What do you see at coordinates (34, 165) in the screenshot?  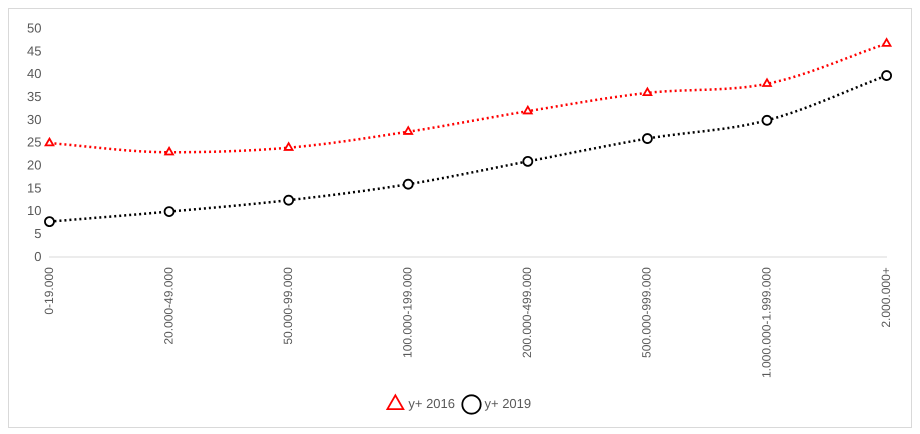 I see `y-tick-label: 20` at bounding box center [34, 165].